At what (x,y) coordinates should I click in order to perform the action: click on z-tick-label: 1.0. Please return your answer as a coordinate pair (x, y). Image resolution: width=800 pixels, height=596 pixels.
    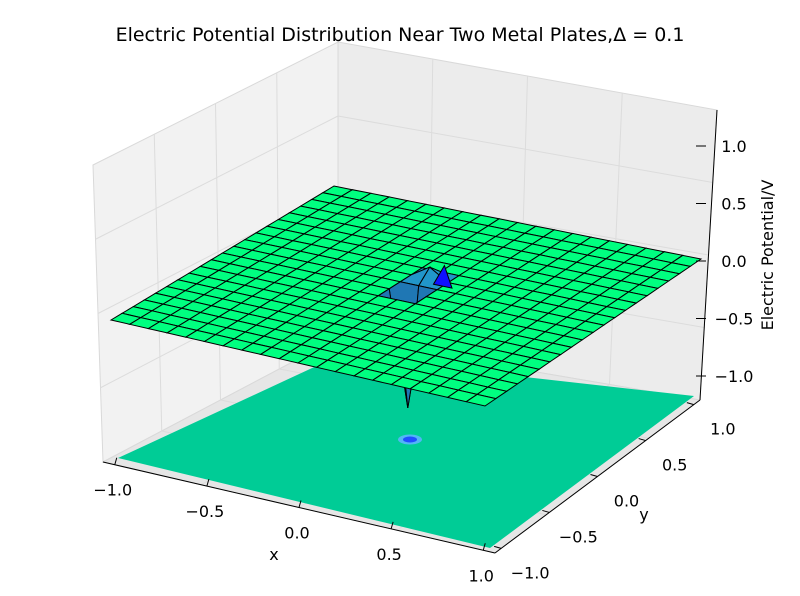
    Looking at the image, I should click on (733, 146).